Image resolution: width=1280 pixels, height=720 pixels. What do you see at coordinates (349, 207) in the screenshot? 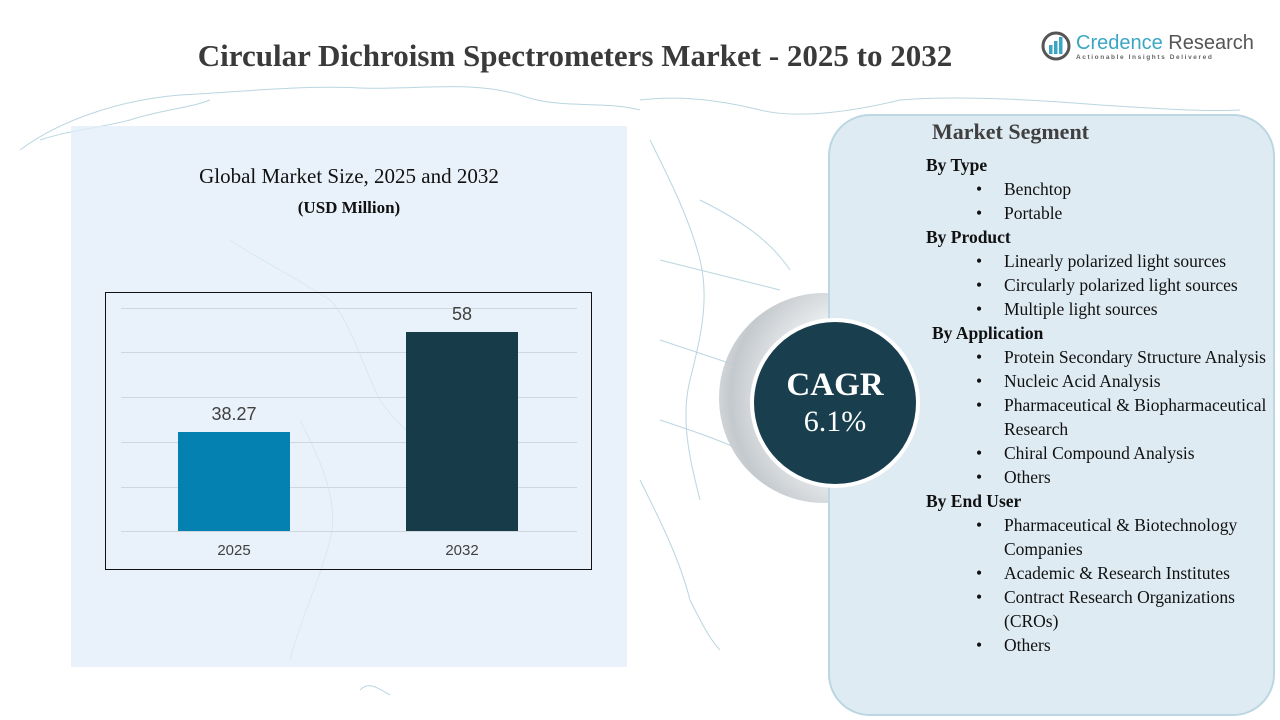
I see `chart-subtitle: (USD Million)` at bounding box center [349, 207].